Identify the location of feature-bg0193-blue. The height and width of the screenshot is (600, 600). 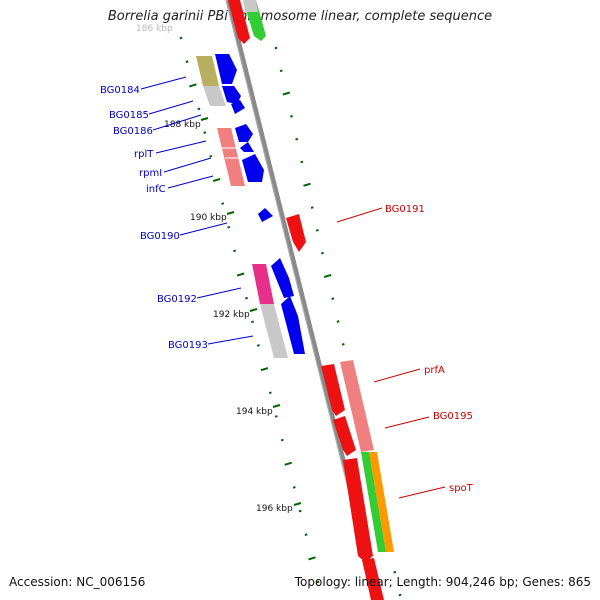
(293, 325).